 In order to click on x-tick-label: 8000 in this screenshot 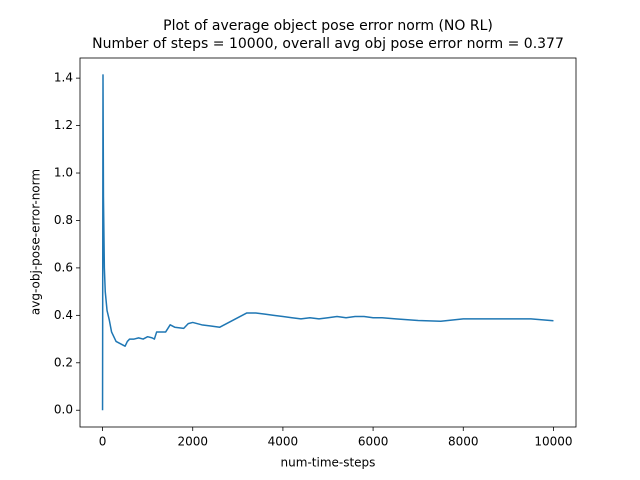, I will do `click(463, 442)`.